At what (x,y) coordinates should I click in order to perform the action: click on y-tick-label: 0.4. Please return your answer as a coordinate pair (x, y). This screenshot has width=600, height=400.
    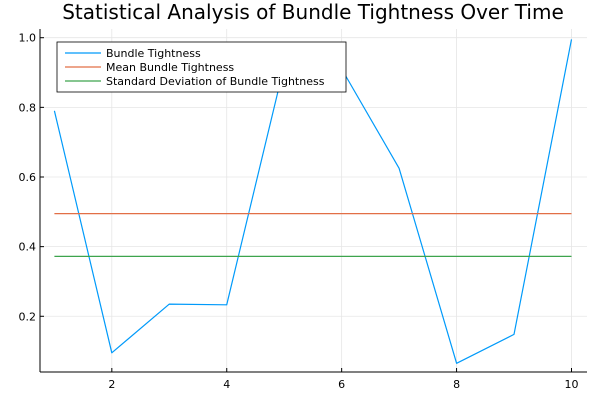
    Looking at the image, I should click on (28, 247).